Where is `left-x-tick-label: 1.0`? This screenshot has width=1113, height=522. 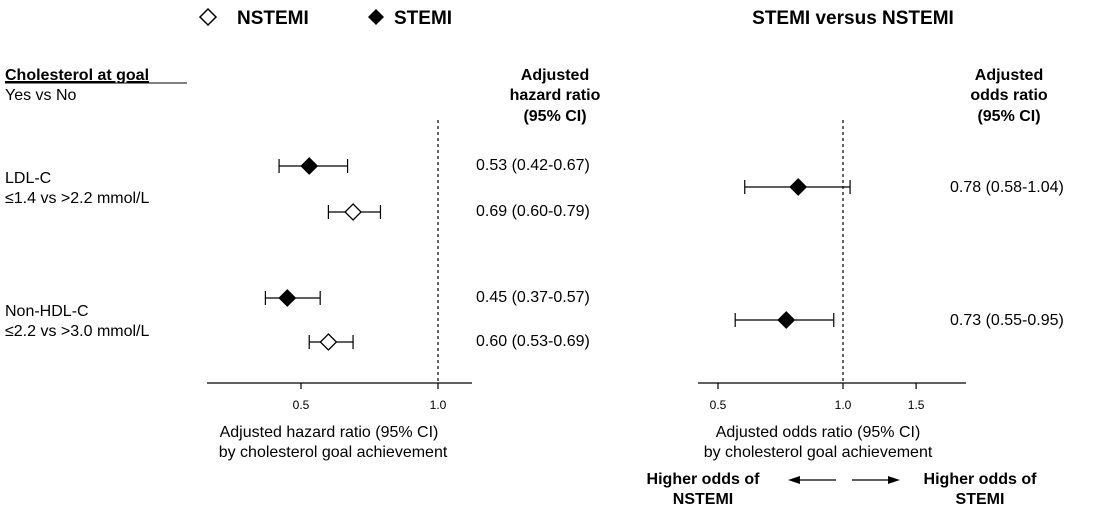
left-x-tick-label: 1.0 is located at coordinates (438, 405).